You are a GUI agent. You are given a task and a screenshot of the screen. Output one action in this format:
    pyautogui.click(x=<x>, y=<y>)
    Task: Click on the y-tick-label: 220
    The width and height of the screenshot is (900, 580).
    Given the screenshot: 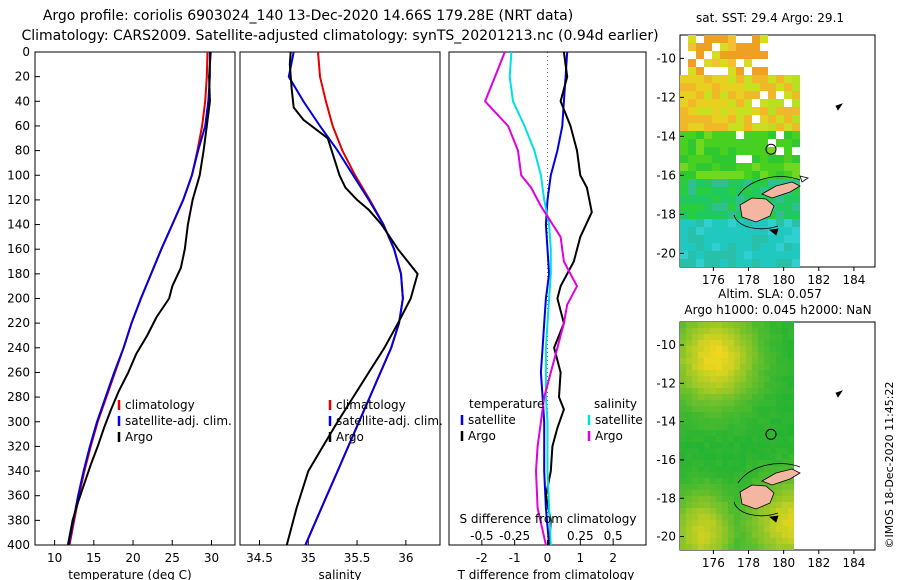 What is the action you would take?
    pyautogui.click(x=18, y=323)
    